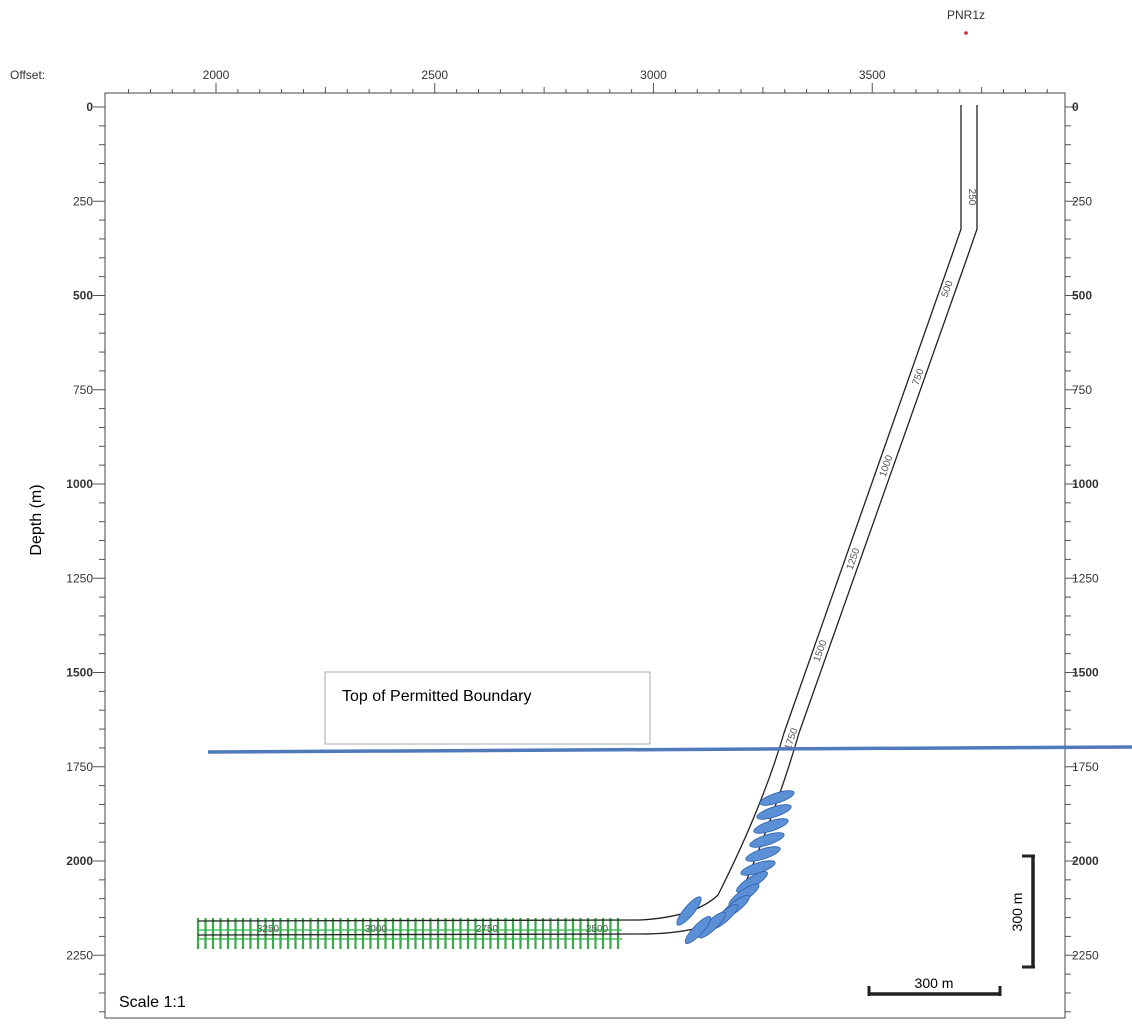  What do you see at coordinates (1082, 390) in the screenshot?
I see `depth-tick-label-right: 750` at bounding box center [1082, 390].